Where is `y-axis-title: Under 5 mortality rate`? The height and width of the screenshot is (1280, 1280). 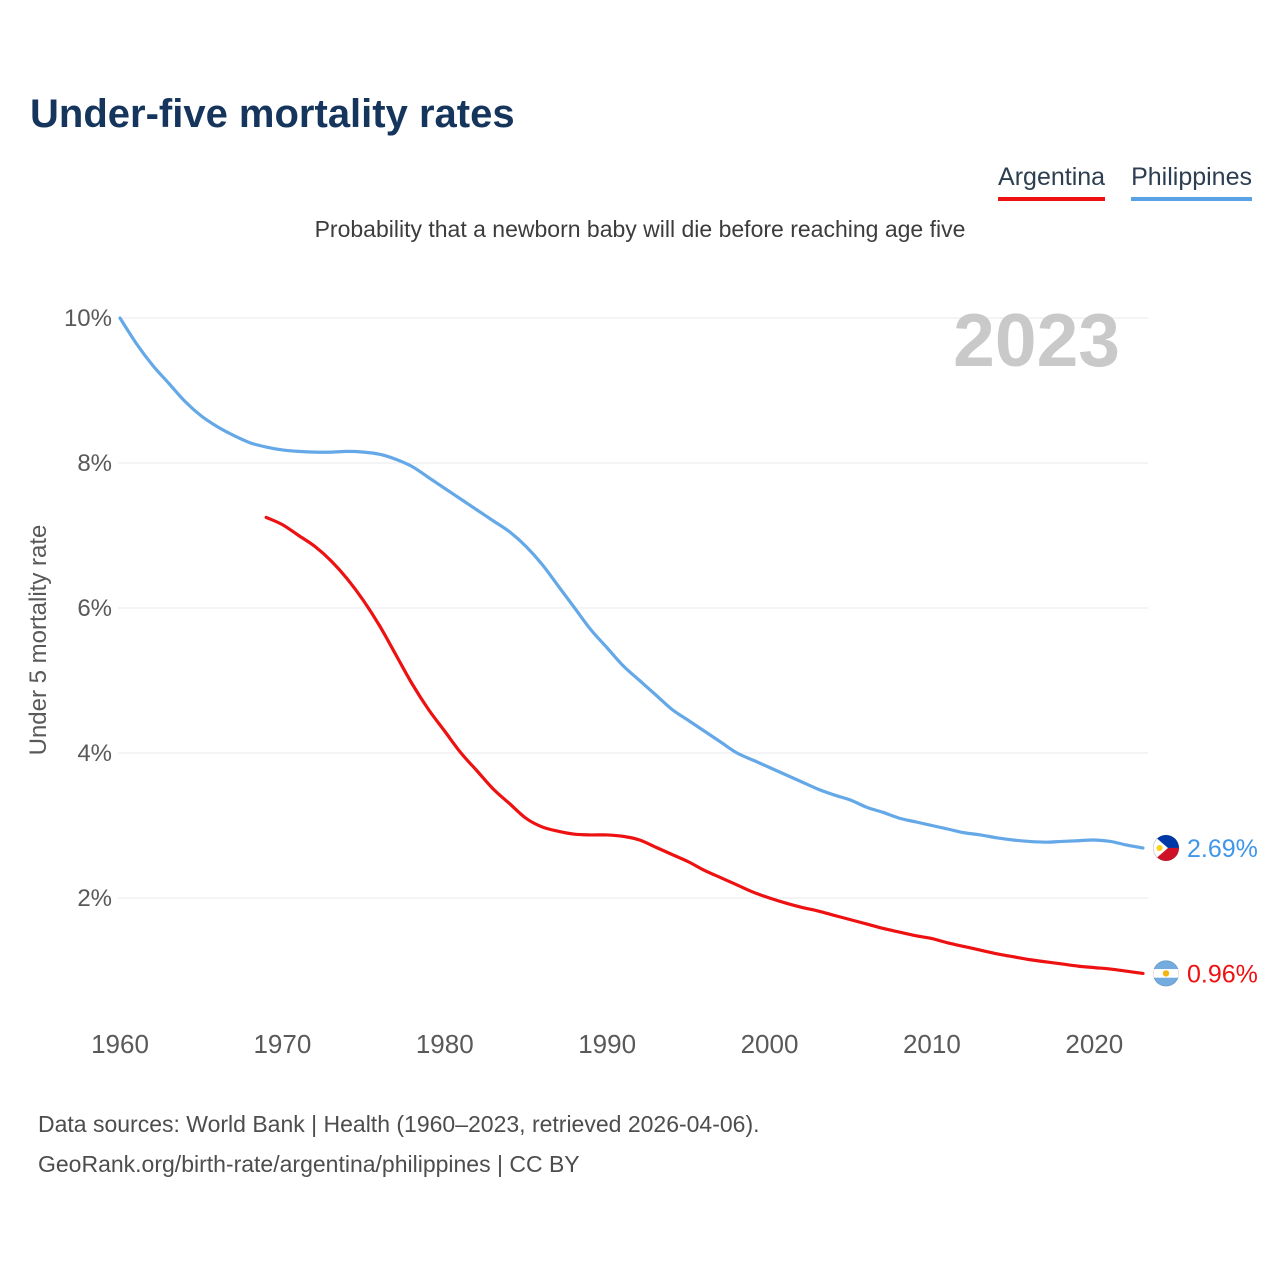
y-axis-title: Under 5 mortality rate is located at coordinates (38, 640).